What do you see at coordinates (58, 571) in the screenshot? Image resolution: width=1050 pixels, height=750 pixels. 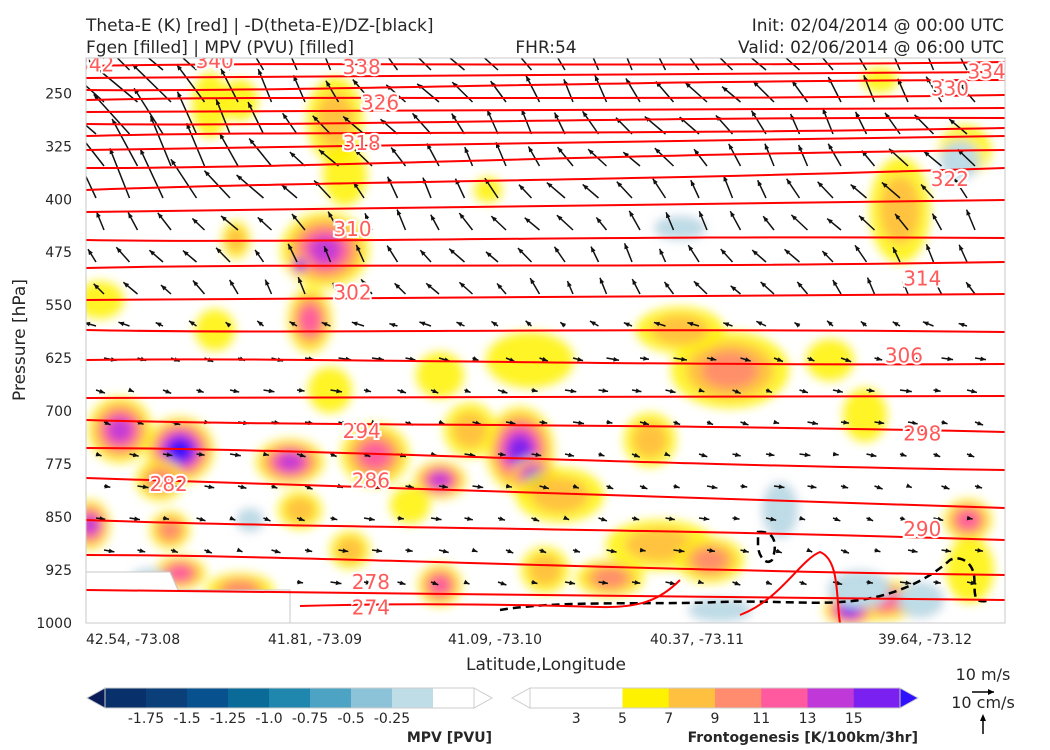 I see `y-tick-label: 925` at bounding box center [58, 571].